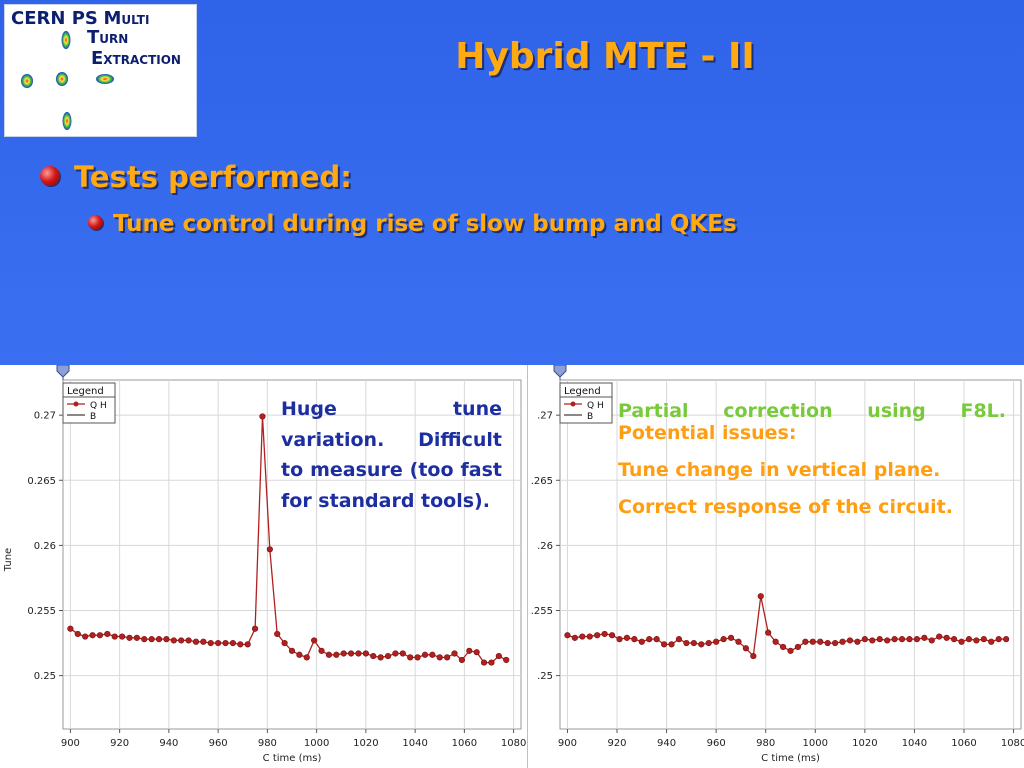 This screenshot has width=1024, height=768. What do you see at coordinates (142, 60) in the screenshot?
I see `logo-xtraction: XTRACTION` at bounding box center [142, 60].